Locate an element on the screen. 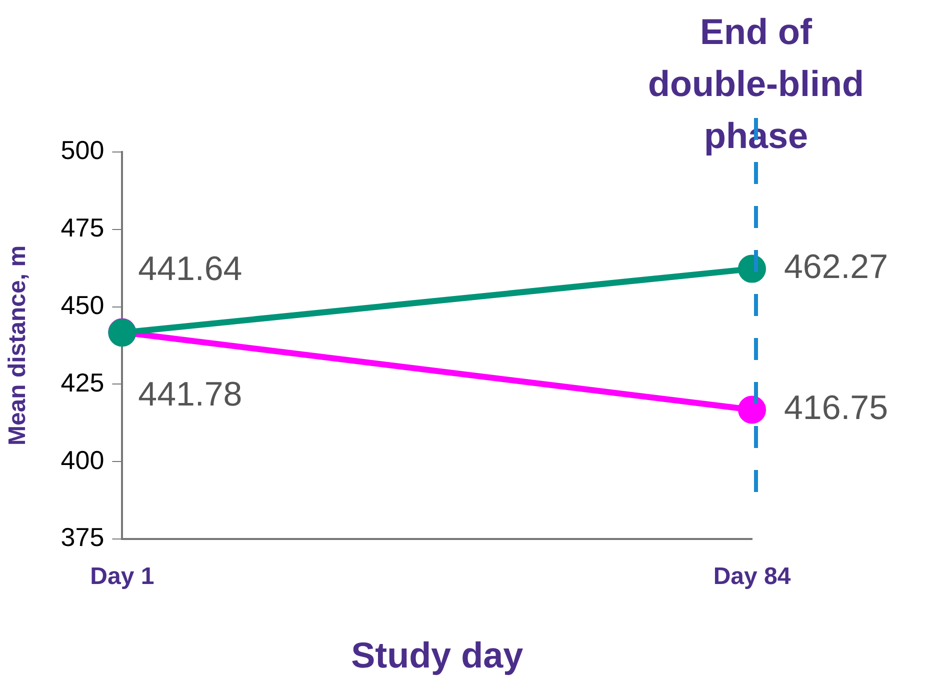 Image resolution: width=952 pixels, height=687 pixels. y-axis-title: Mean distance, m is located at coordinates (18, 345).